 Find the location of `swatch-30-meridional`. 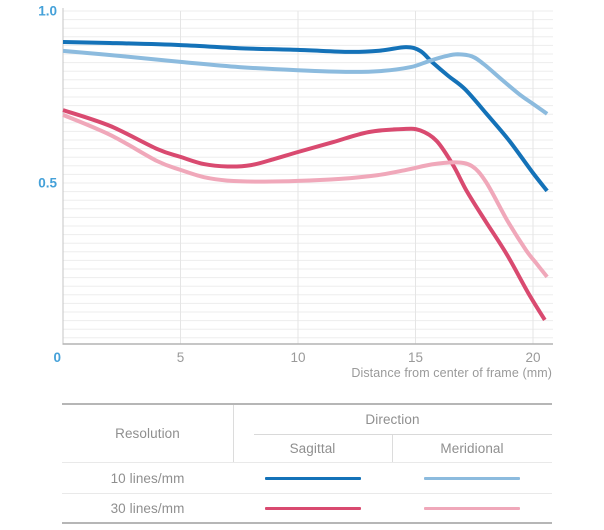

swatch-30-meridional is located at coordinates (472, 508).